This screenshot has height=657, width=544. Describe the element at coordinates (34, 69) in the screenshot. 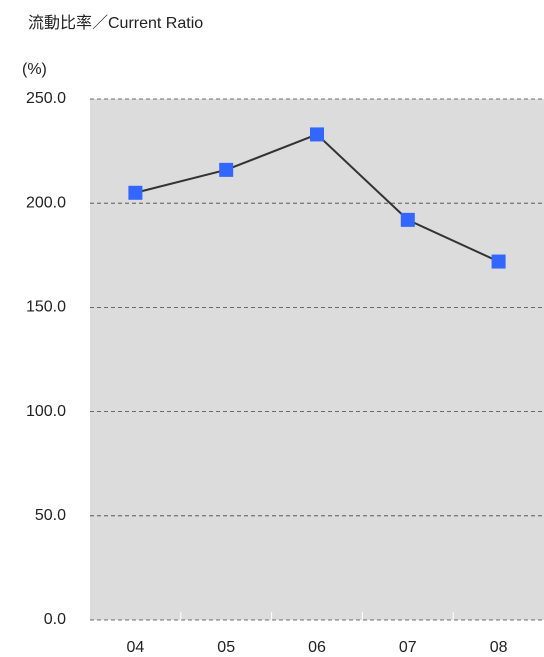

I see `y-axis-label: (%)` at that location.